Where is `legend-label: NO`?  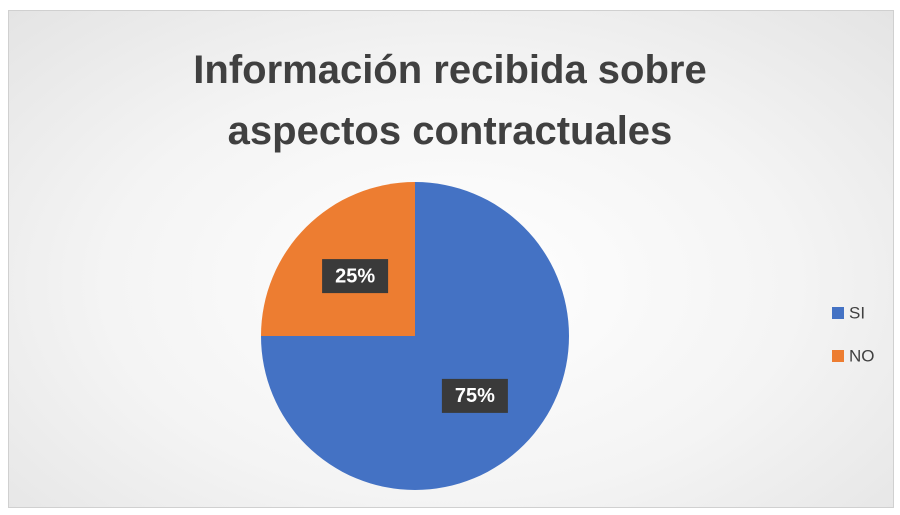 legend-label: NO is located at coordinates (862, 355).